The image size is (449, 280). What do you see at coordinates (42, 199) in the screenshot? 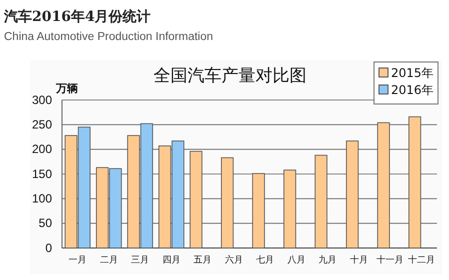
I see `y-tick-label: 100` at bounding box center [42, 199].